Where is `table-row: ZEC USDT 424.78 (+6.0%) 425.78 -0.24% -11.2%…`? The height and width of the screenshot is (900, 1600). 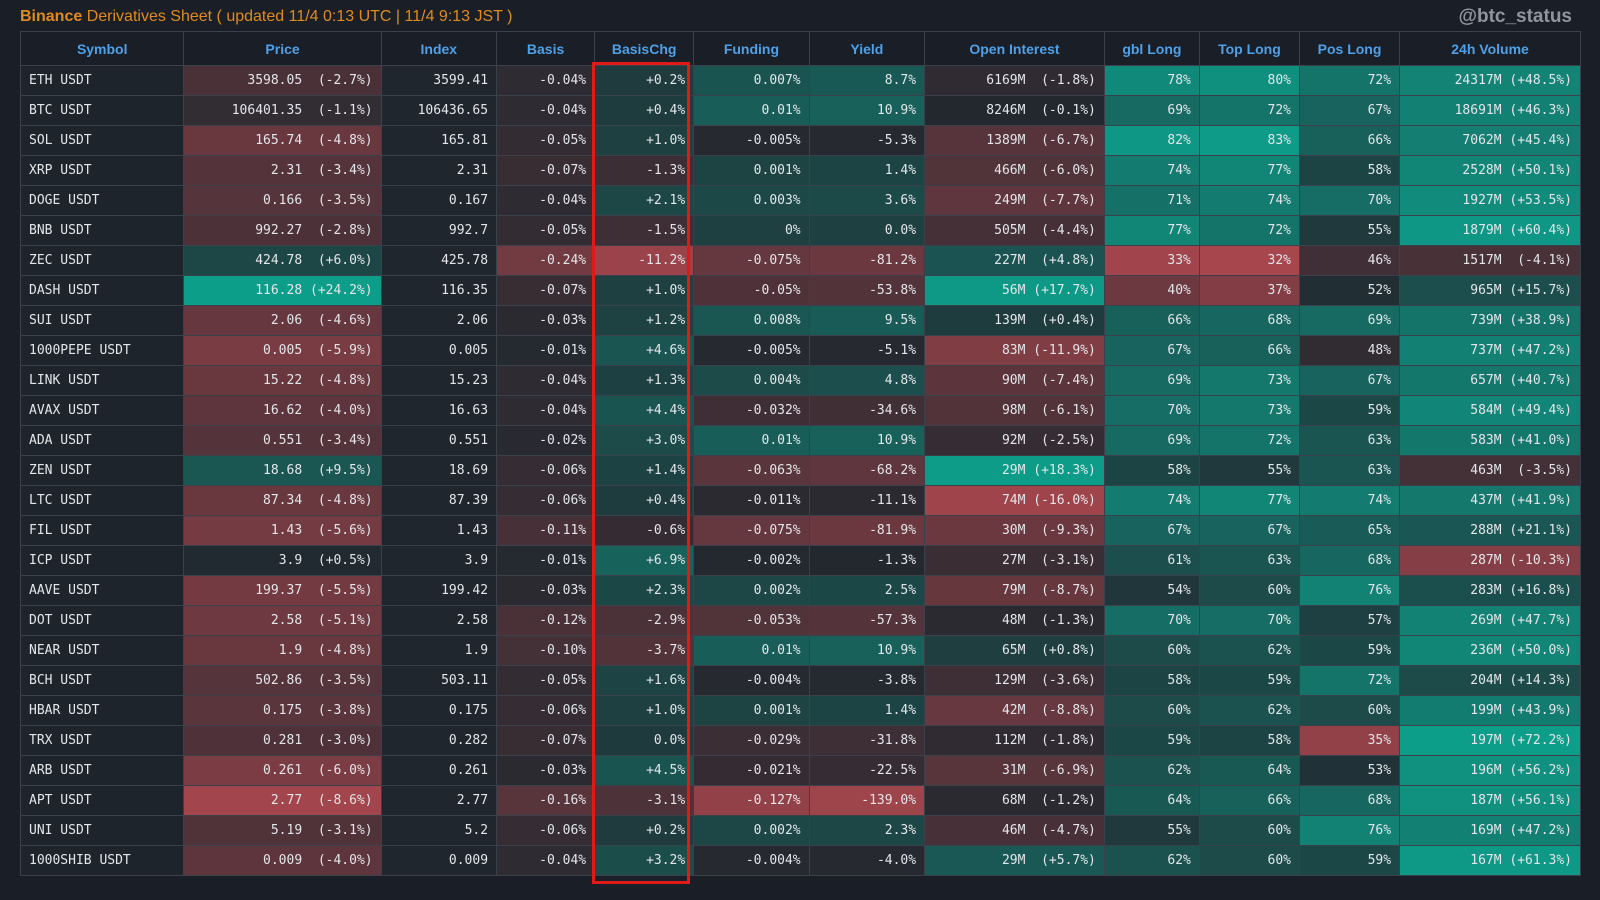
table-row: ZEC USDT 424.78 (+6.0%) 425.78 -0.24% -11.2%… is located at coordinates (800, 260).